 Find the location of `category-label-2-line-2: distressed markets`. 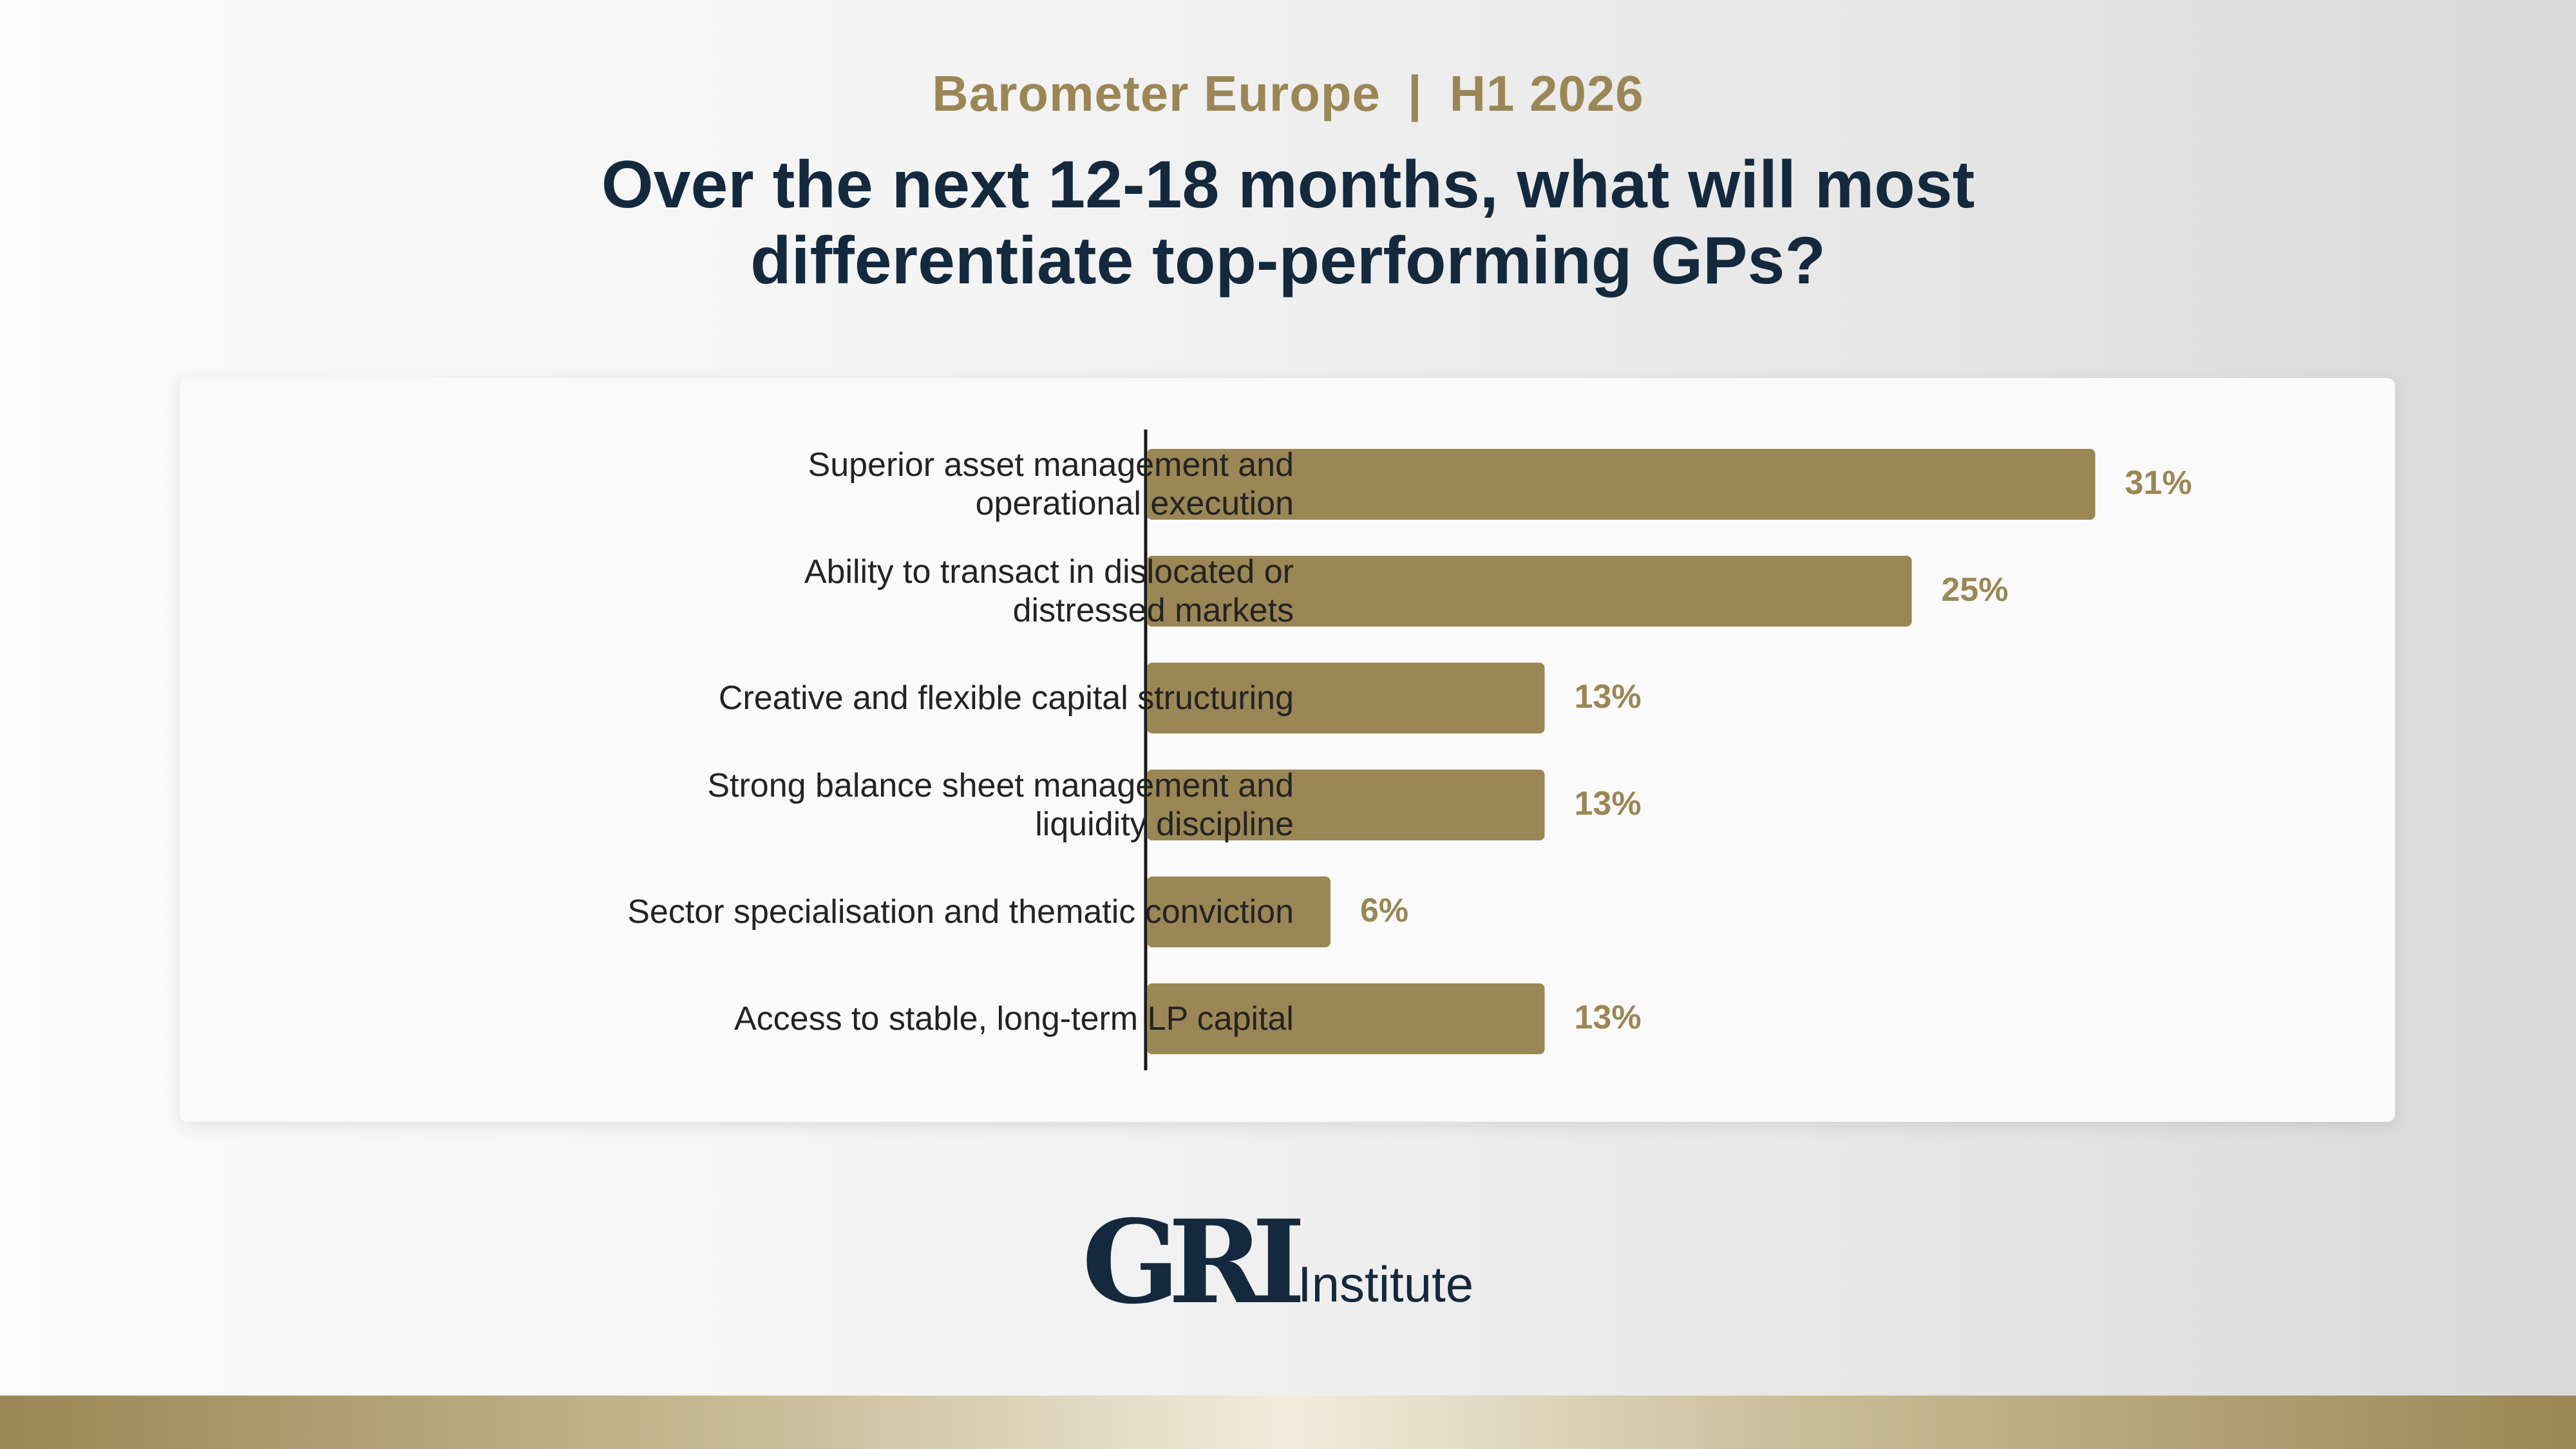

category-label-2-line-2: distressed markets is located at coordinates (1153, 610).